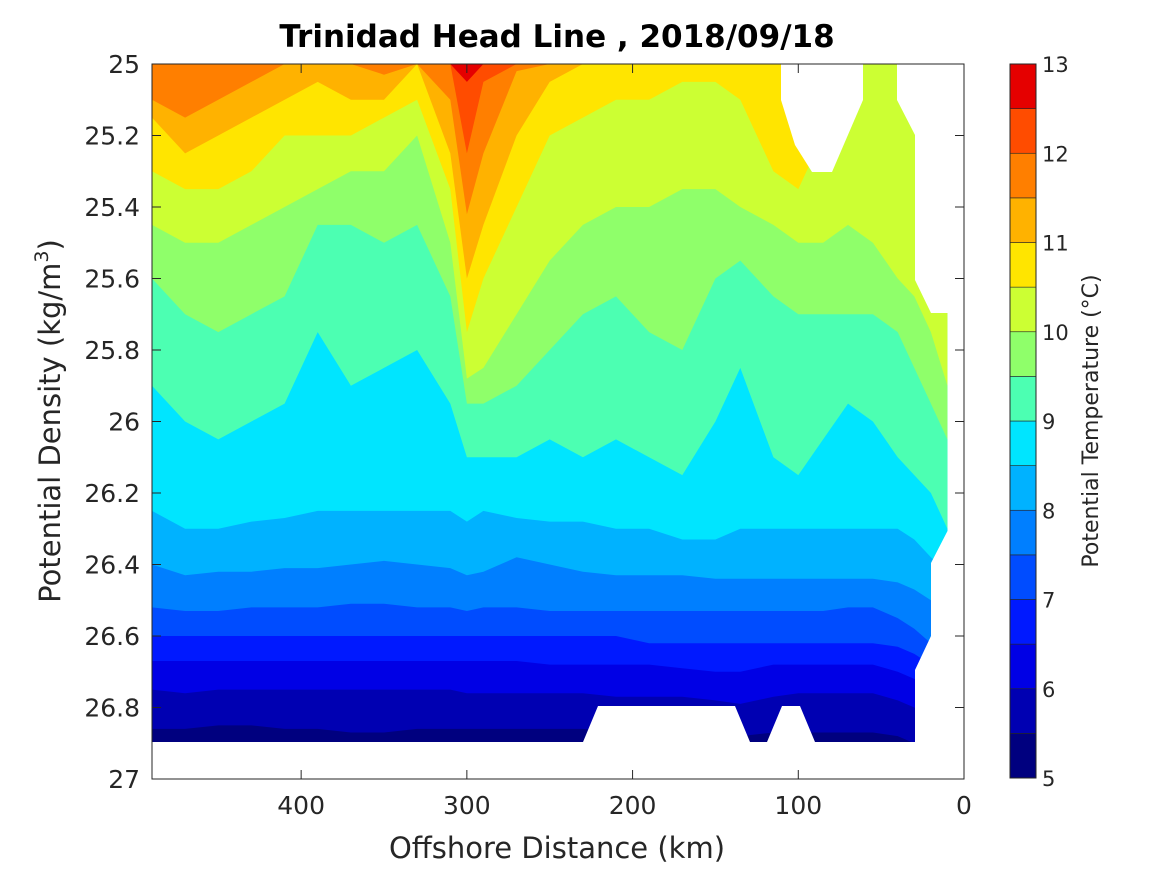  What do you see at coordinates (1055, 65) in the screenshot?
I see `colorbar-tick-label: 13` at bounding box center [1055, 65].